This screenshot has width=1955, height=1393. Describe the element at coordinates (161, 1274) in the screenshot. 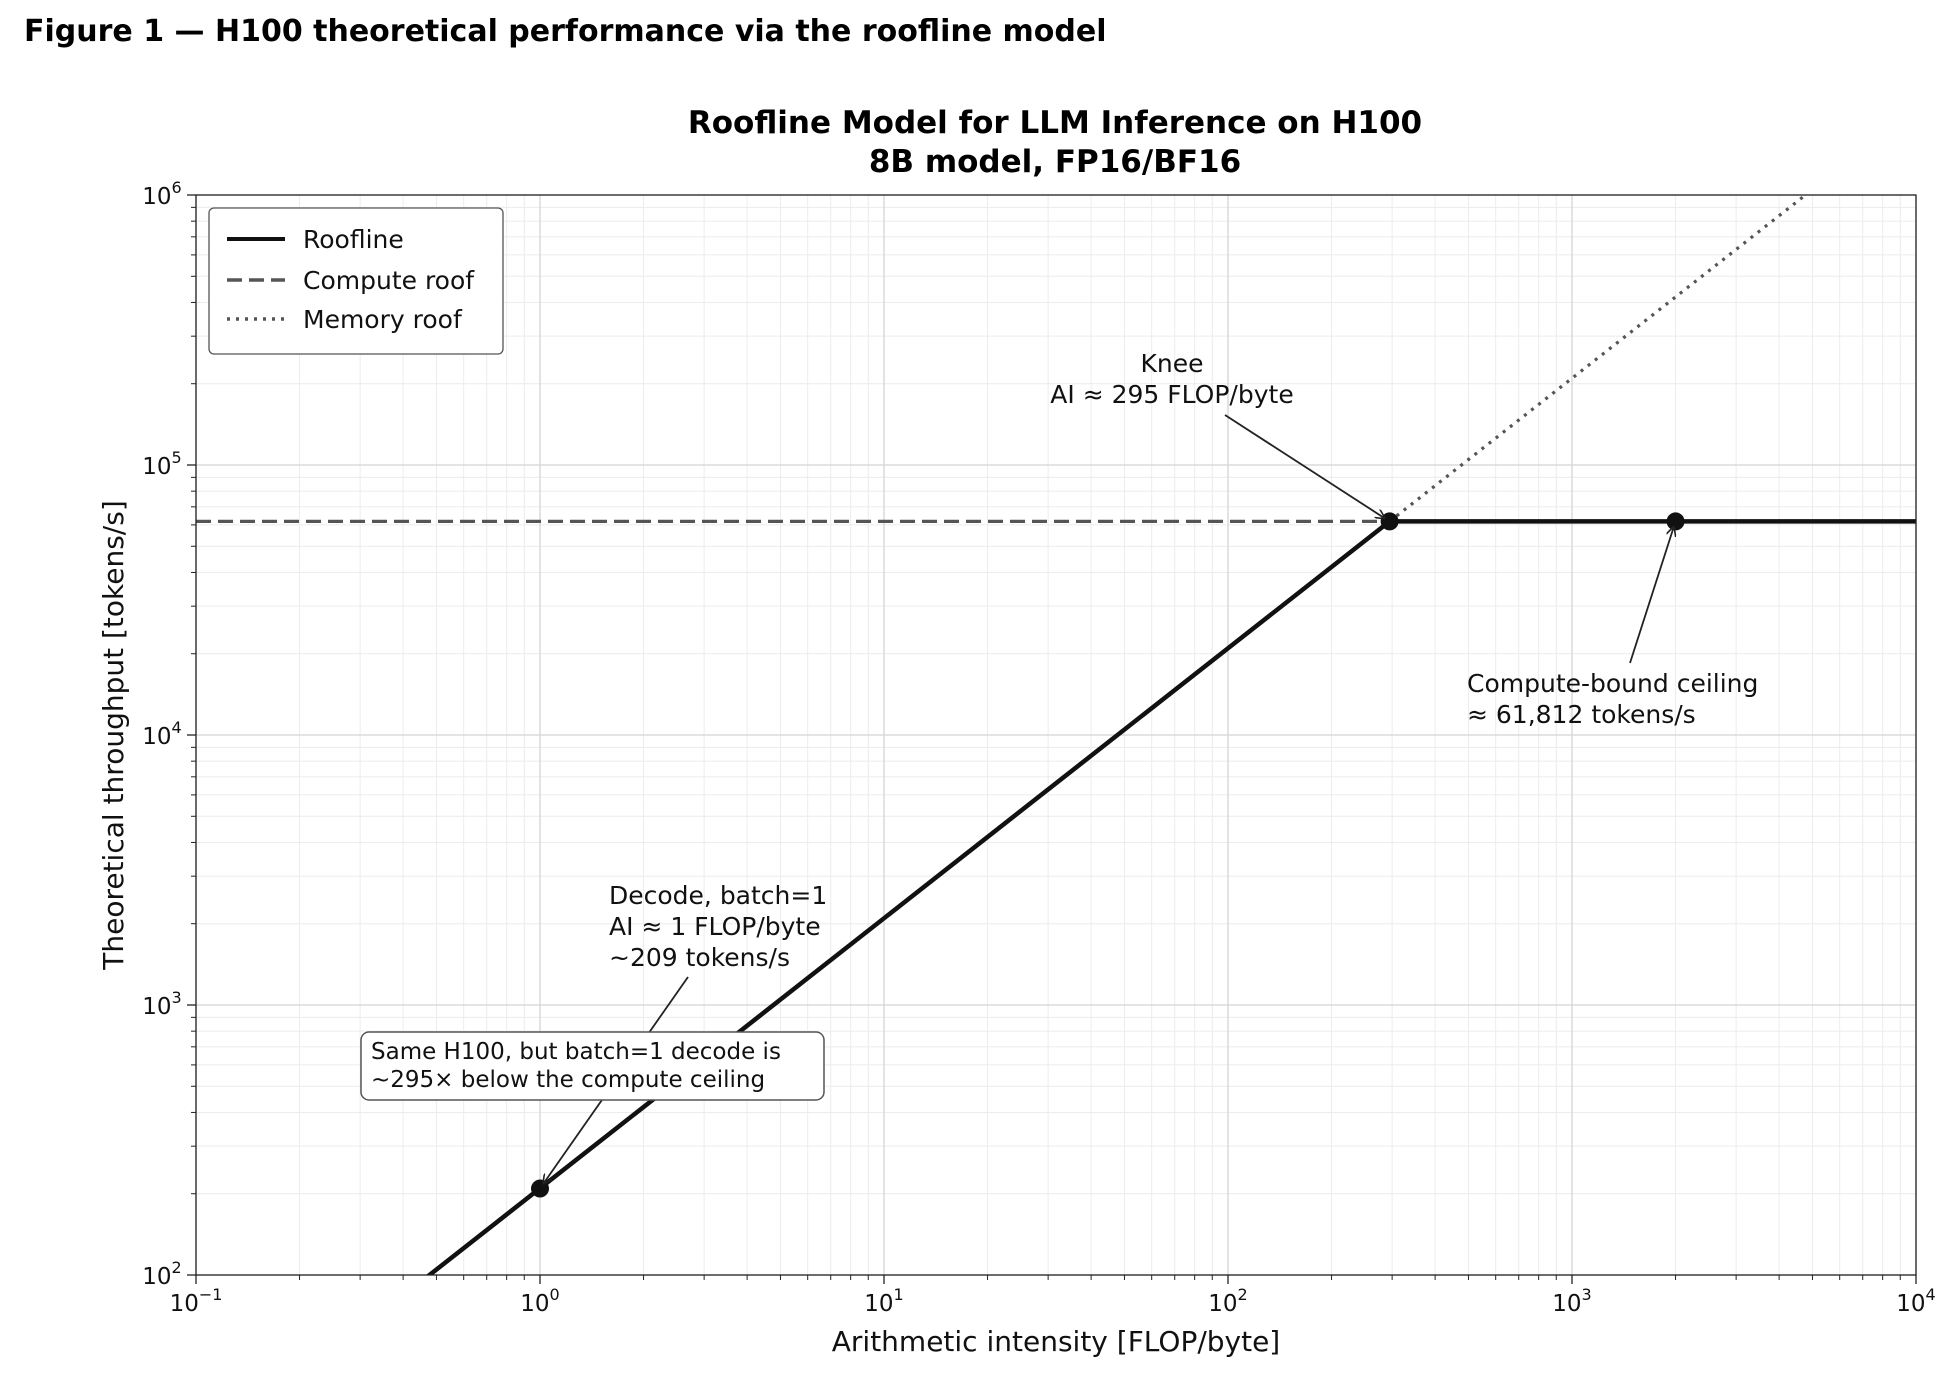

I see `y-tick-label: 10²` at that location.